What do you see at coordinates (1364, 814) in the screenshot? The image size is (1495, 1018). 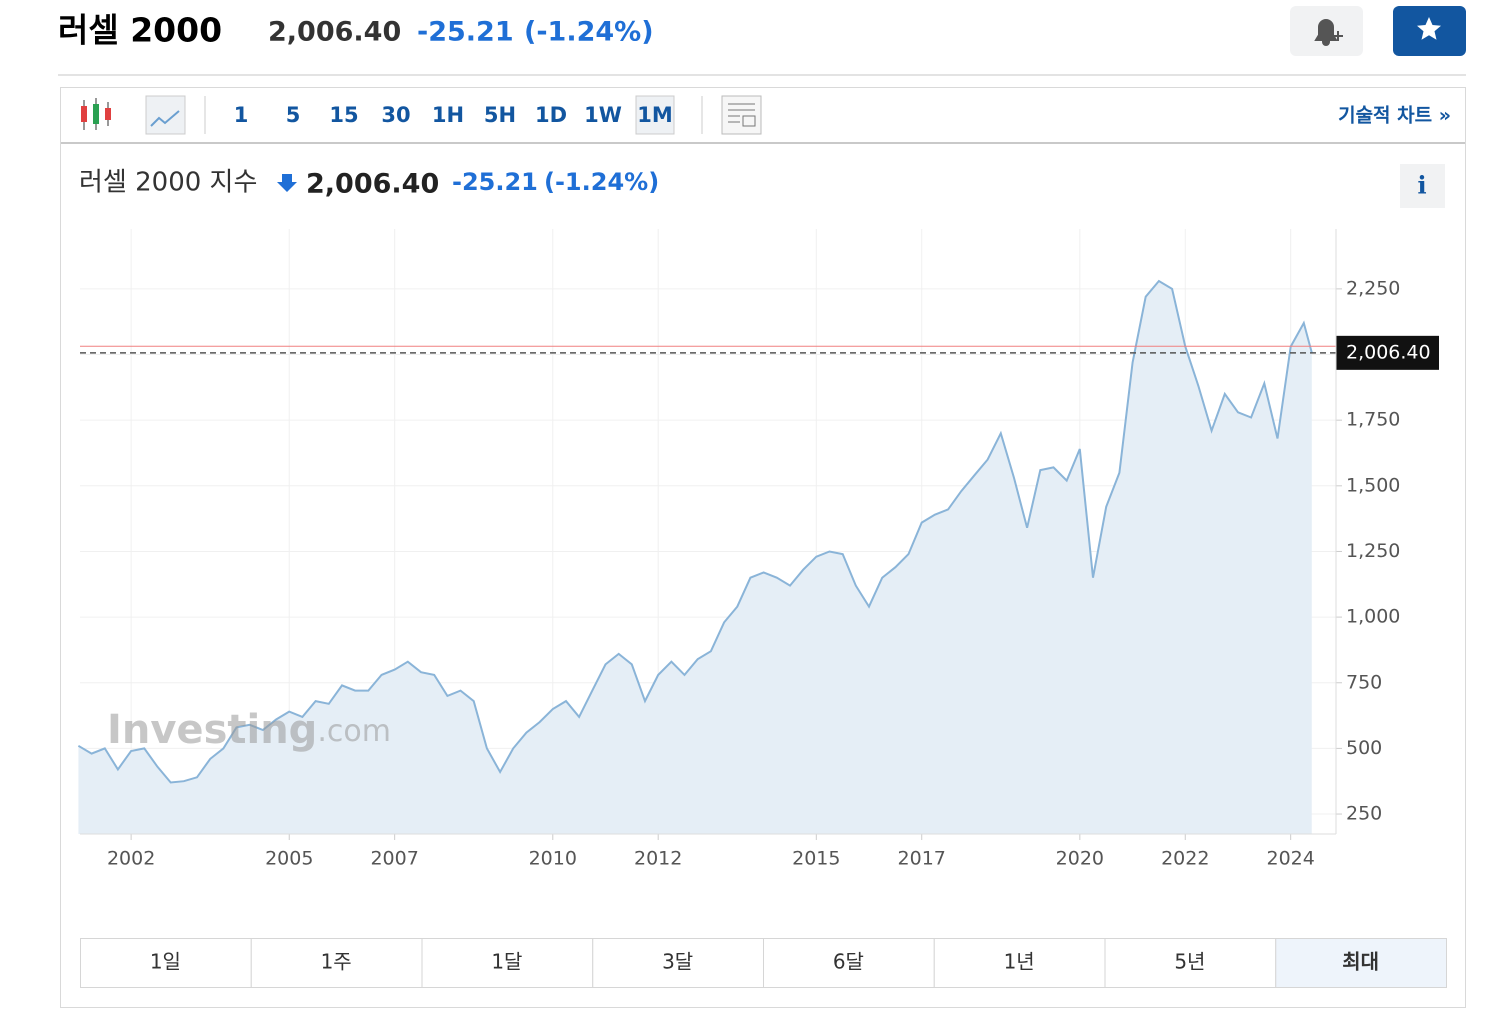 I see `y-tick-label: 250` at bounding box center [1364, 814].